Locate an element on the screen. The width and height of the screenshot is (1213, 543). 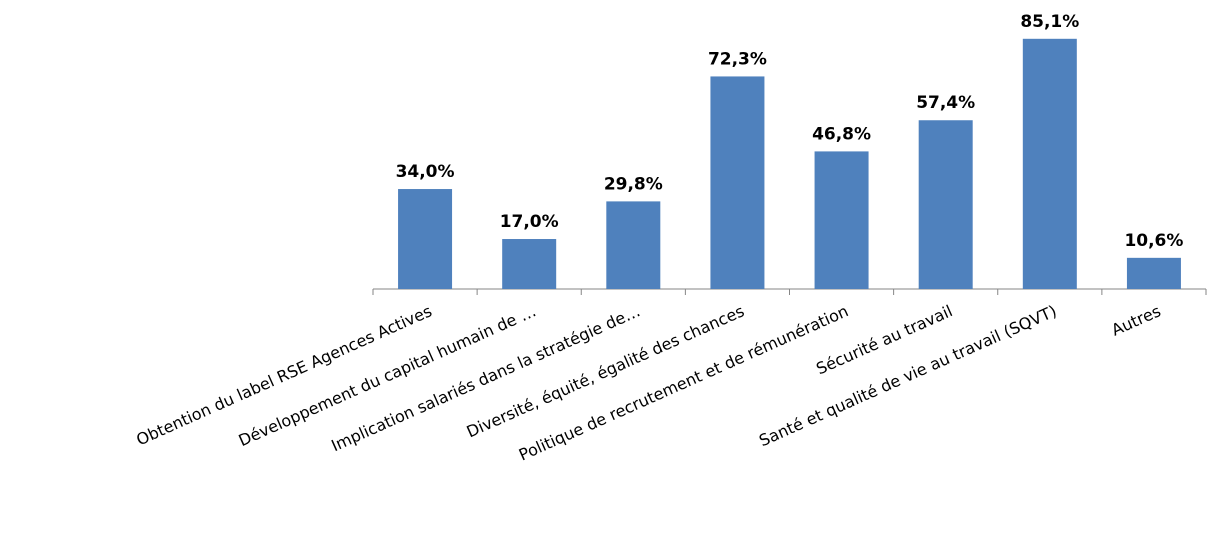
data-label: 46,8% is located at coordinates (841, 134).